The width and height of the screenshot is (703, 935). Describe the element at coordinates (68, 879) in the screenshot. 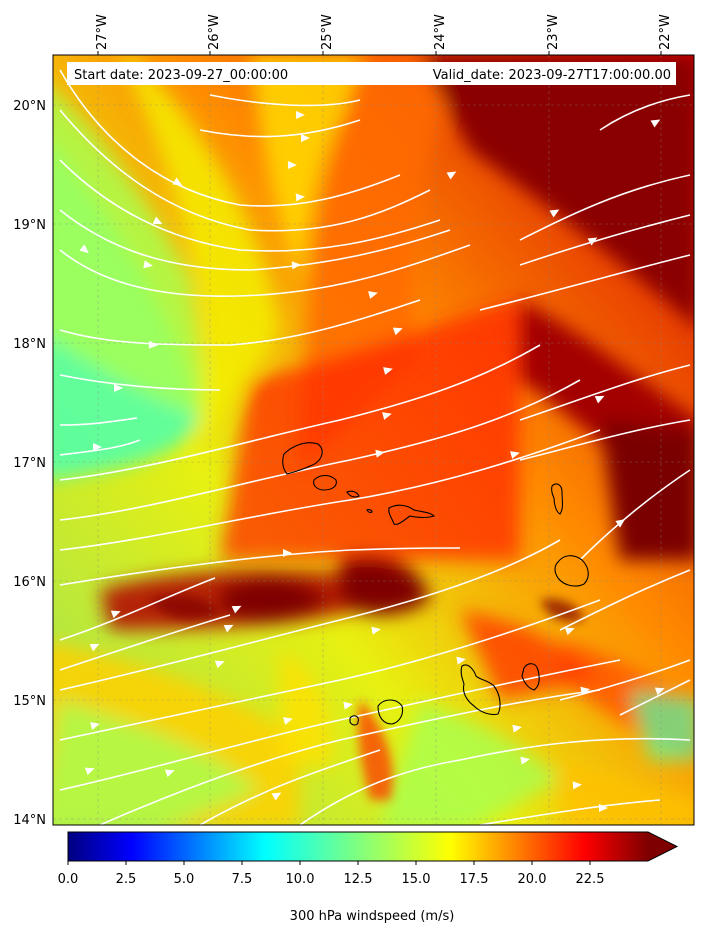

I see `colorbar-tick-label: 0.0` at that location.